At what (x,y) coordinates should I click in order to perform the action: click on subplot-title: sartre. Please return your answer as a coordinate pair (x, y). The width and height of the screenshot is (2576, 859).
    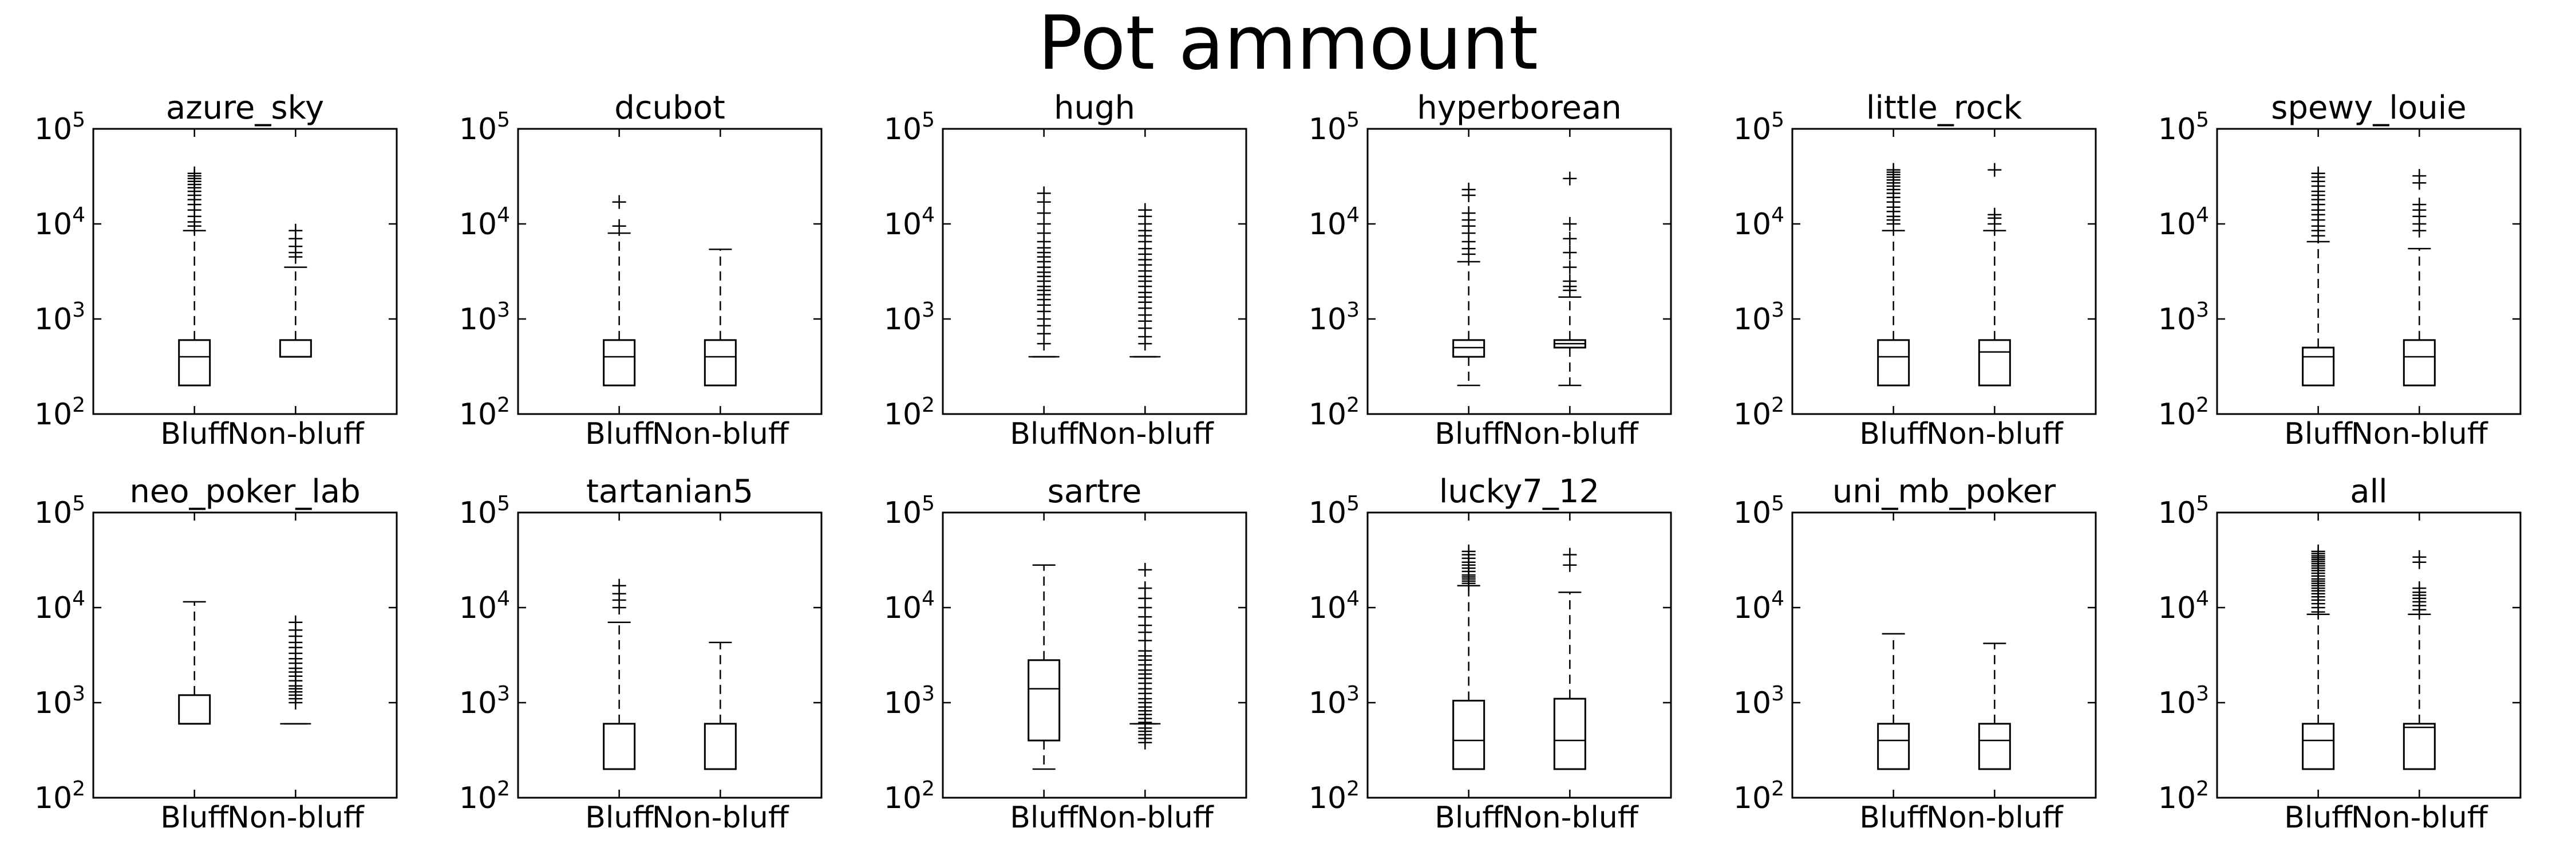
    Looking at the image, I should click on (1095, 492).